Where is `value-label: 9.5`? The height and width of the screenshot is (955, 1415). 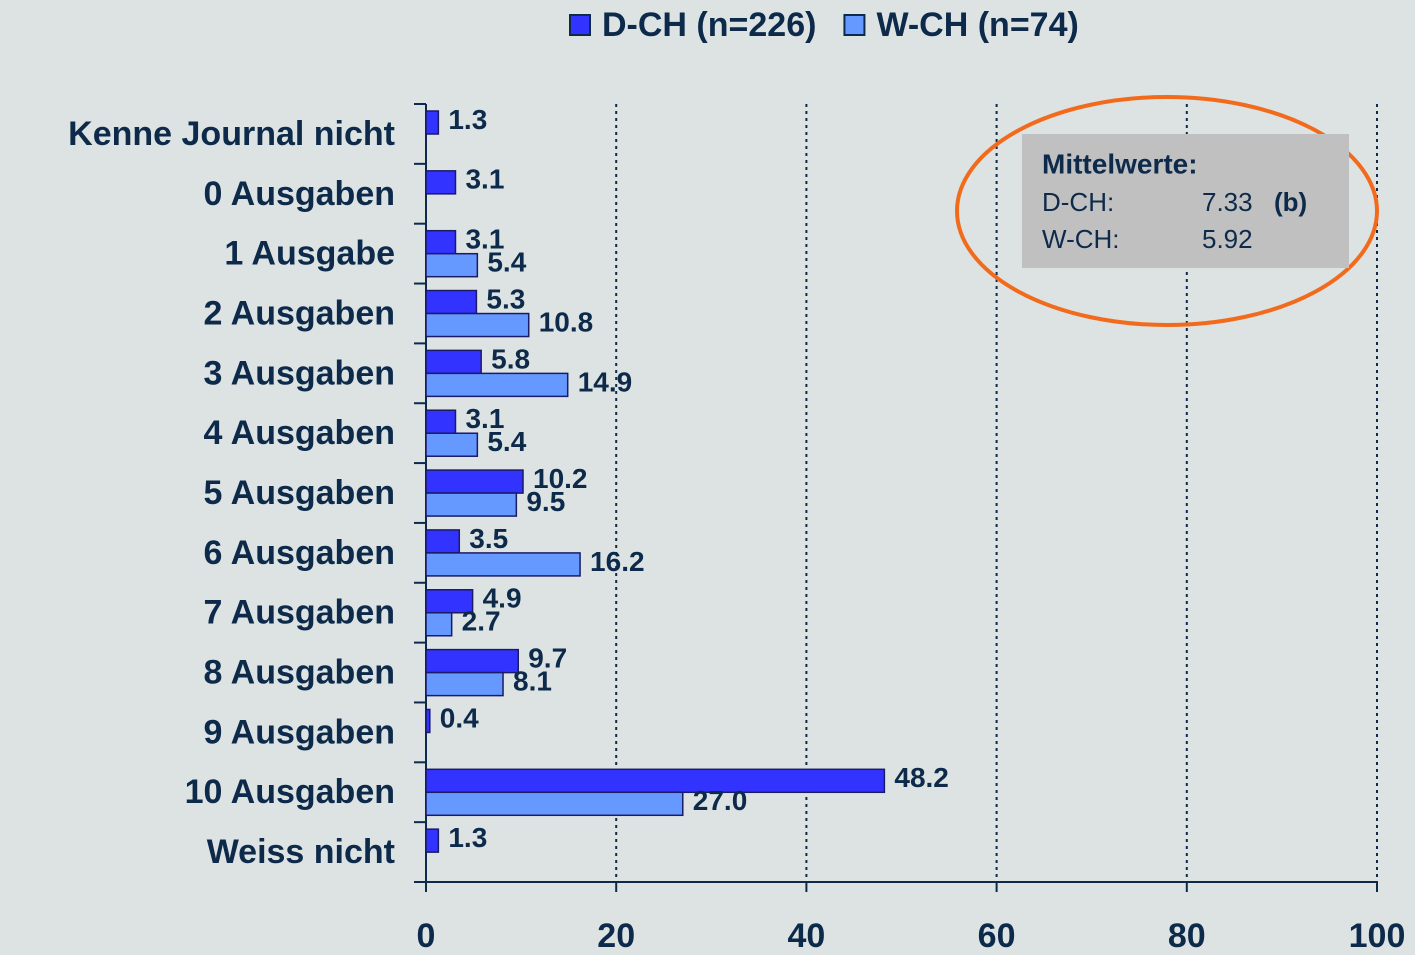
value-label: 9.5 is located at coordinates (545, 501).